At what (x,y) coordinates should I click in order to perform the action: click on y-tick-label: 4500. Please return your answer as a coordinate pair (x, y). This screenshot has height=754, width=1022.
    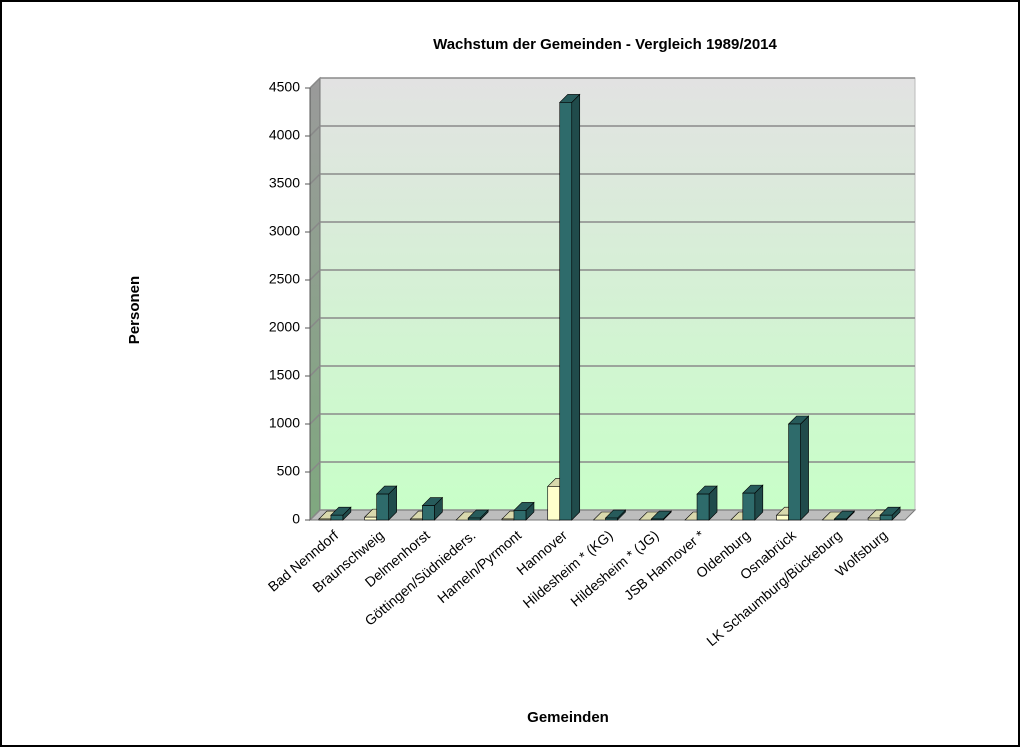
    Looking at the image, I should click on (284, 87).